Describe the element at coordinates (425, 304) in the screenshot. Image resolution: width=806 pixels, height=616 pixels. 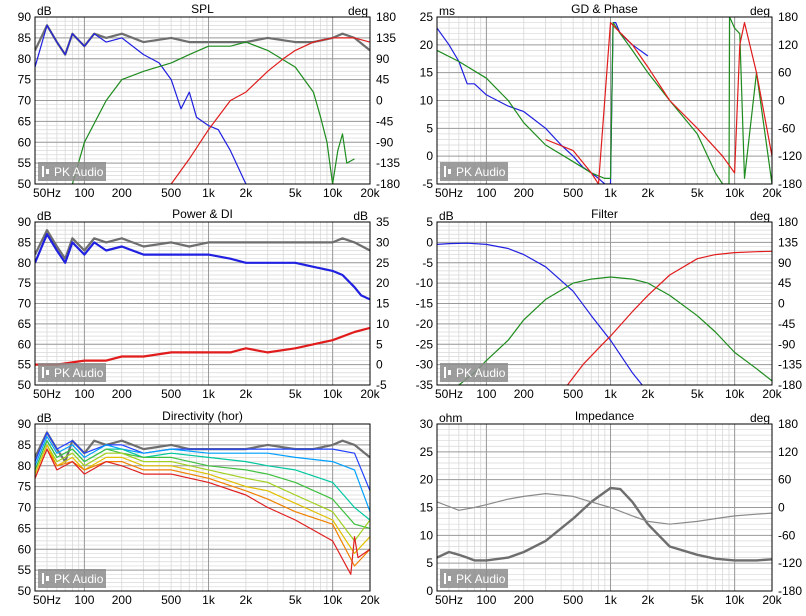
I see `left-tick-label: -15` at that location.